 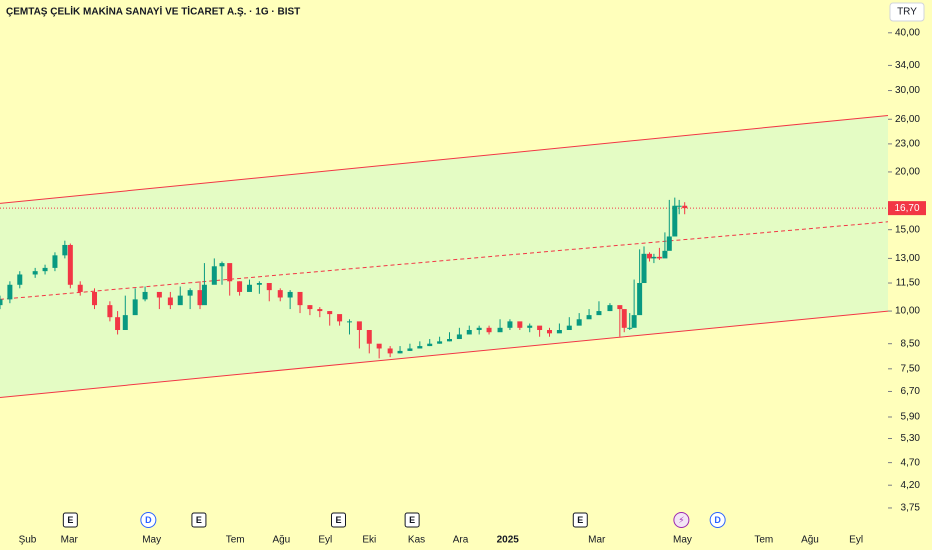 What do you see at coordinates (763, 540) in the screenshot?
I see `x-tick-label: Tem` at bounding box center [763, 540].